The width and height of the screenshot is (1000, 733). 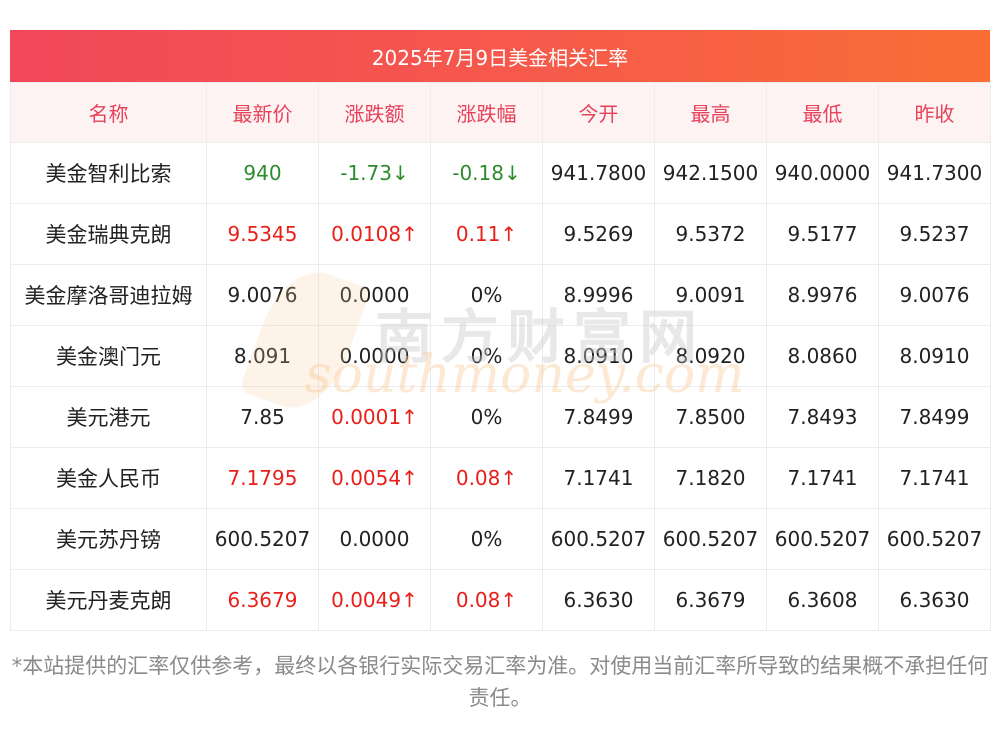 I want to click on open-price: 6.3630, so click(x=598, y=600).